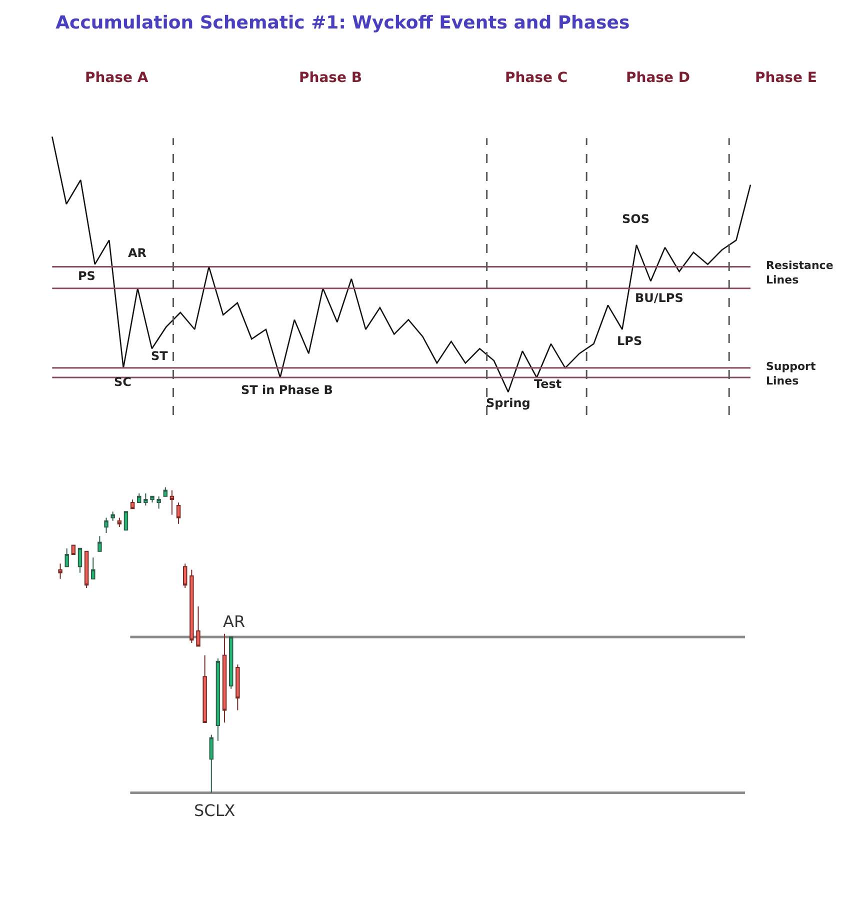 This screenshot has width=856, height=904. I want to click on text: Phase B, so click(330, 78).